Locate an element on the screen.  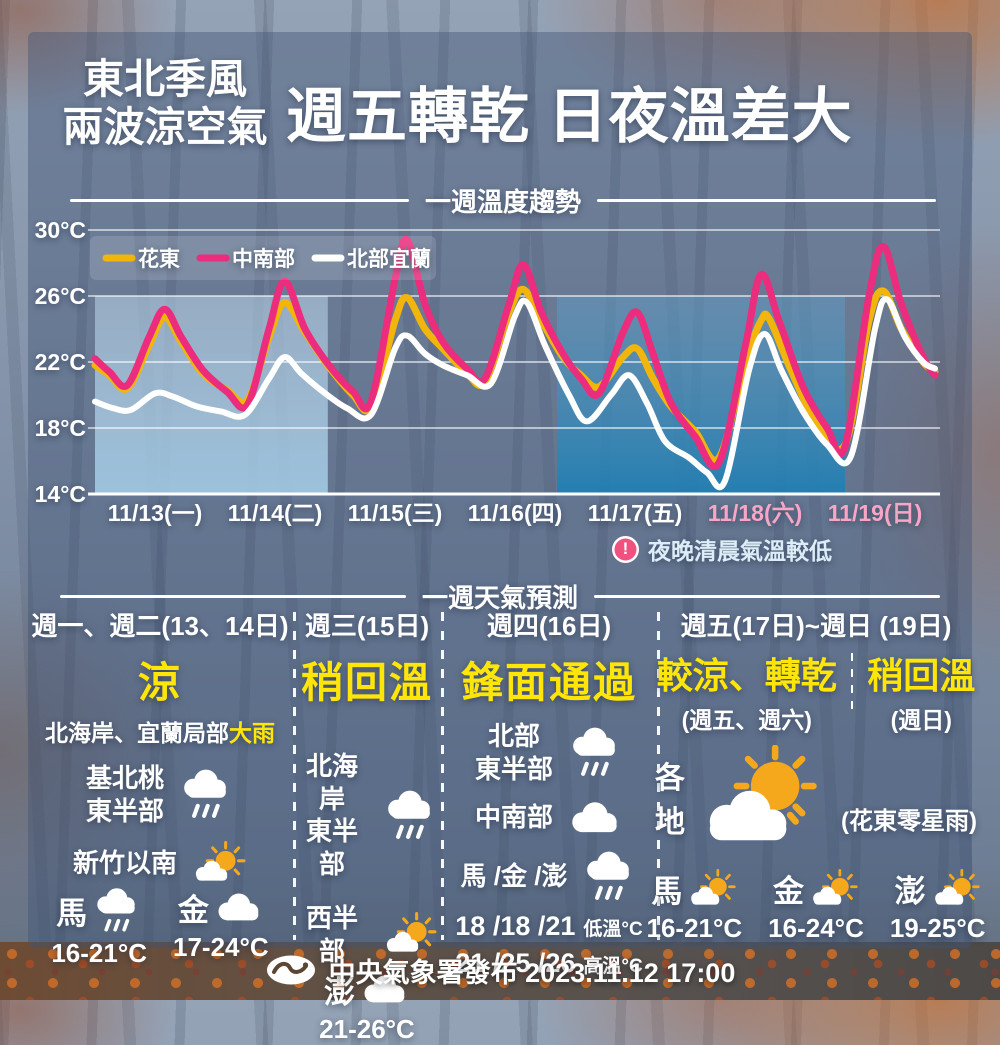
region-label: 西半部 is located at coordinates (331, 934).